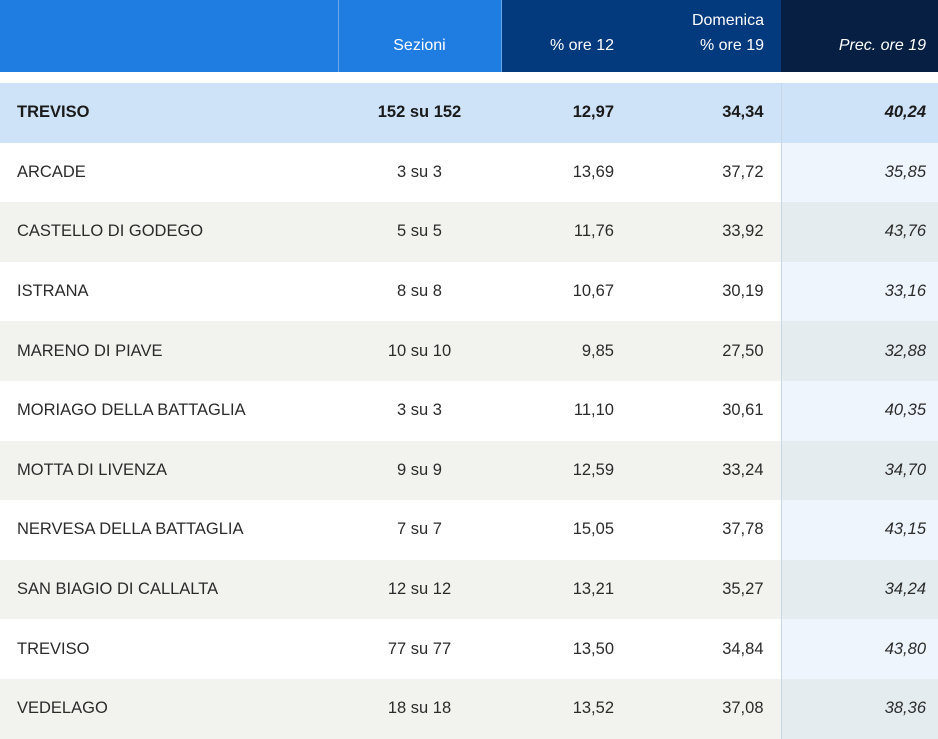  I want to click on row-ore19: 37,72, so click(706, 172).